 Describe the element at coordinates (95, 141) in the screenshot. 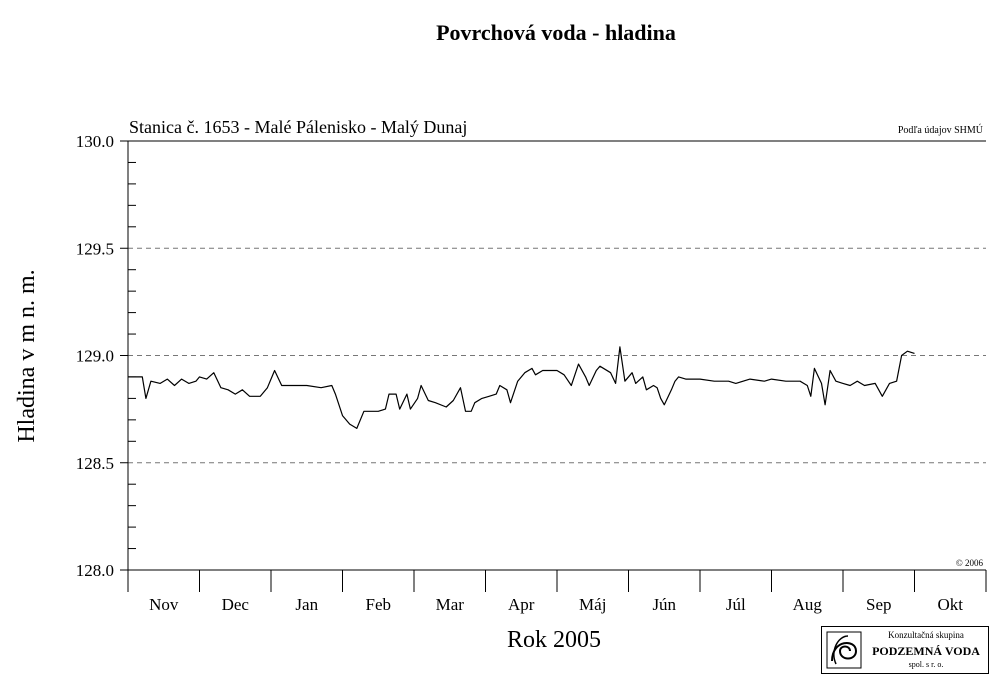

I see `y-tick-label: 130.0` at that location.